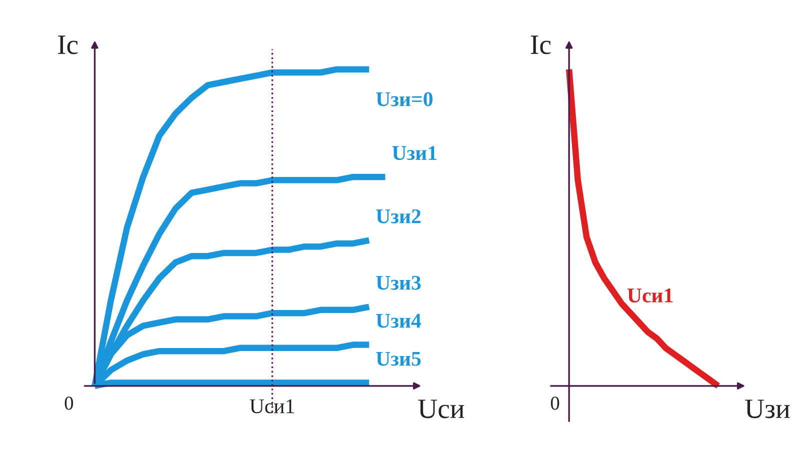 The height and width of the screenshot is (471, 800). What do you see at coordinates (404, 99) in the screenshot?
I see `series-label: Uзи=0` at bounding box center [404, 99].